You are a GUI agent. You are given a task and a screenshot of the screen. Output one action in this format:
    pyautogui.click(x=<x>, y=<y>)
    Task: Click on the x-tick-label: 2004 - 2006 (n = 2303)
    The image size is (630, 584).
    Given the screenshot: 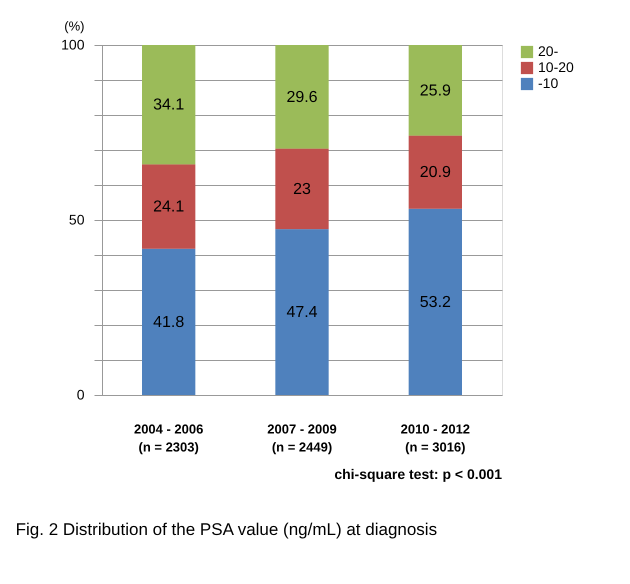 What is the action you would take?
    pyautogui.click(x=169, y=438)
    